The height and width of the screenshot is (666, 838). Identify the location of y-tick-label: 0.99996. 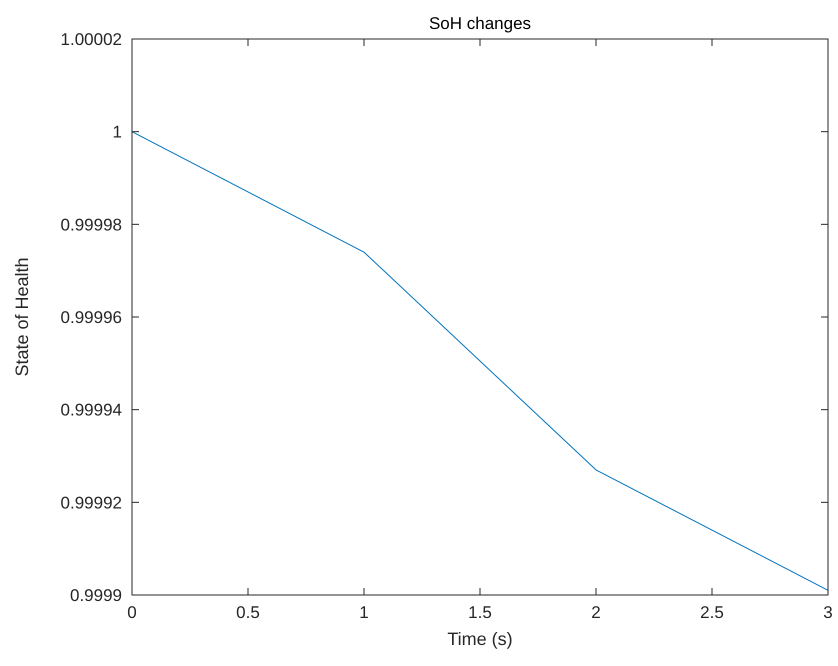
(91, 317).